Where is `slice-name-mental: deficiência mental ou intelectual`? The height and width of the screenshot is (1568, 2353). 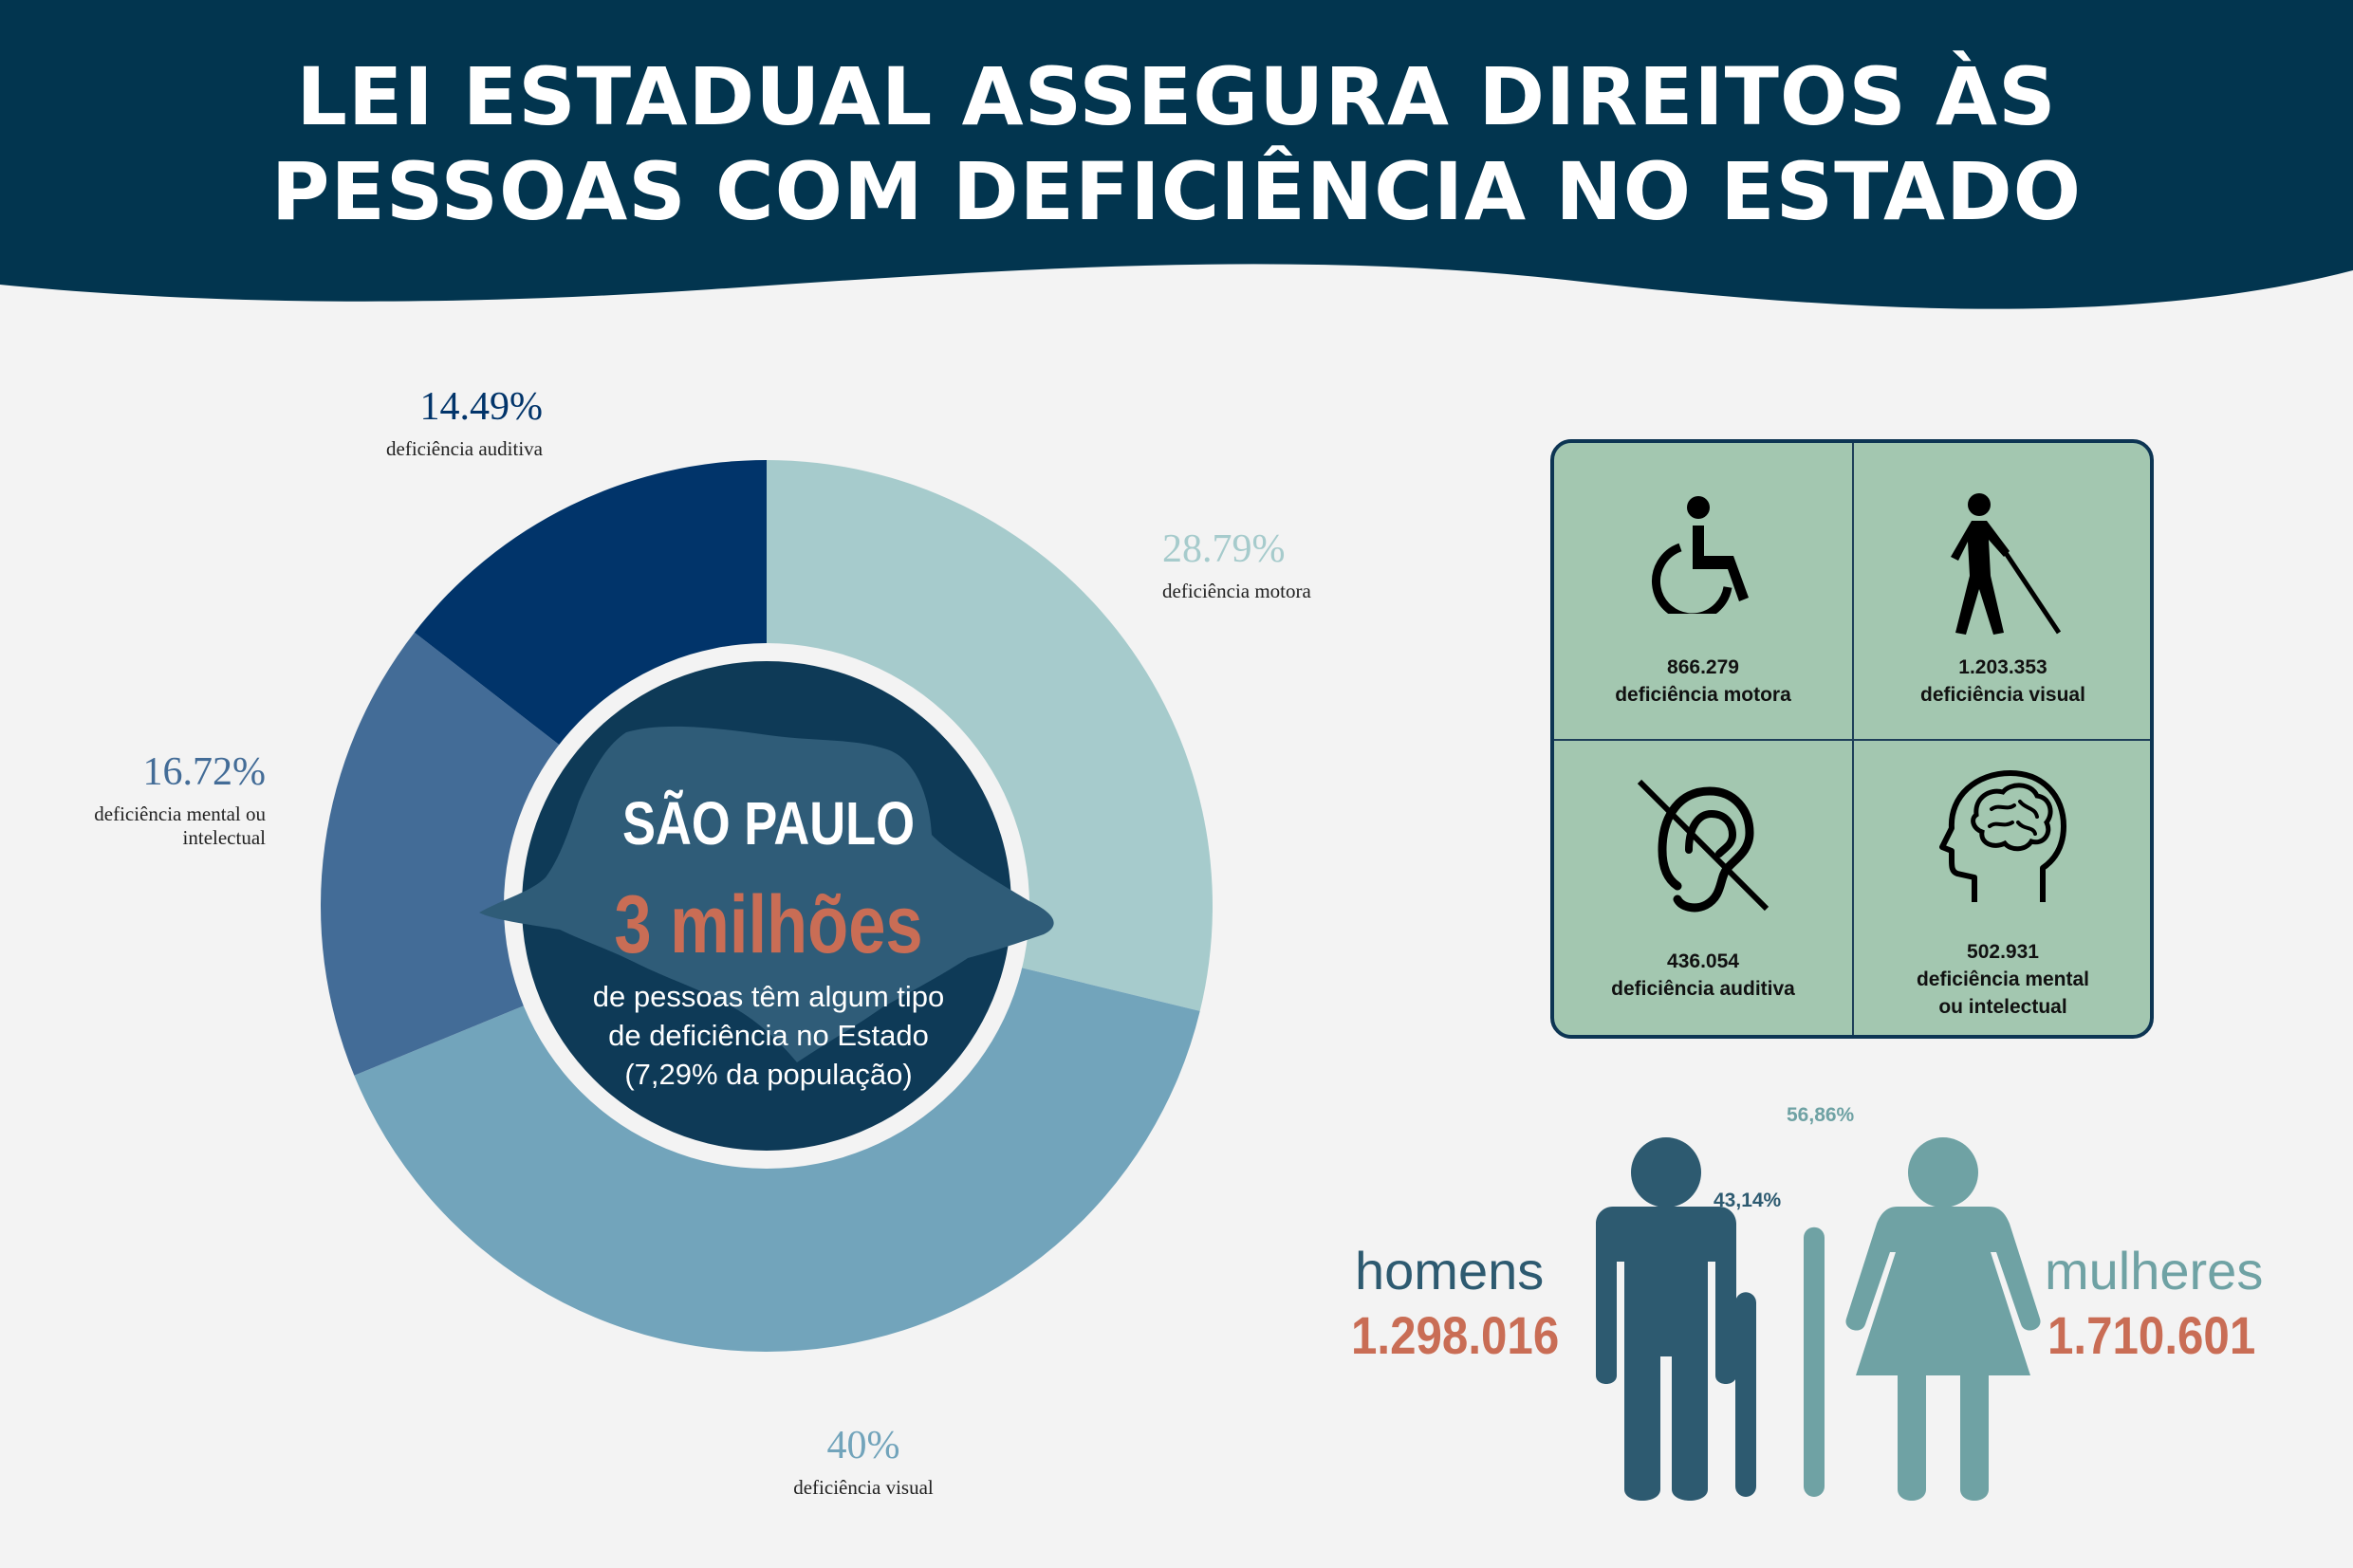
slice-name-mental: deficiência mental ou intelectual is located at coordinates (180, 826).